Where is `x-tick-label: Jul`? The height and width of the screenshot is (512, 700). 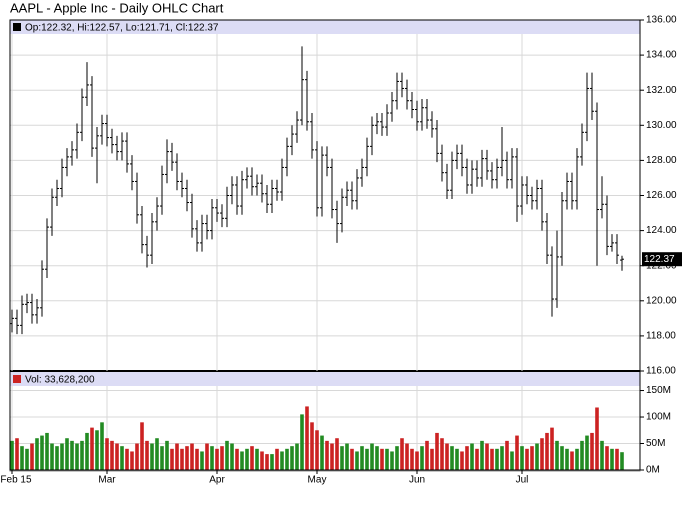
x-tick-label: Jul is located at coordinates (522, 480).